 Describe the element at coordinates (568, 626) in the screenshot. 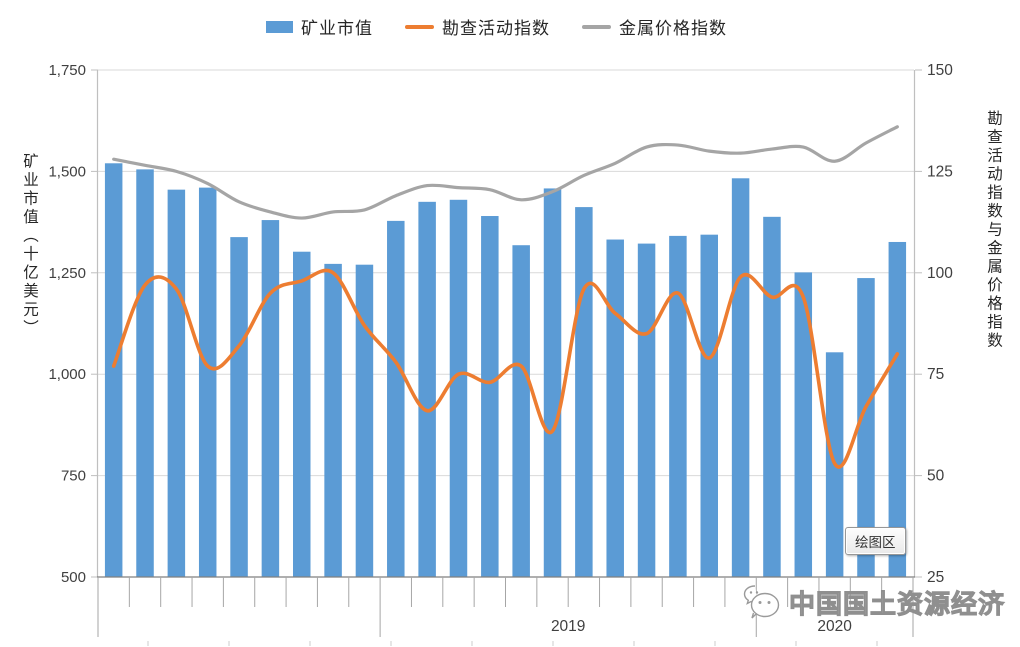

I see `svg-text: 2019` at that location.